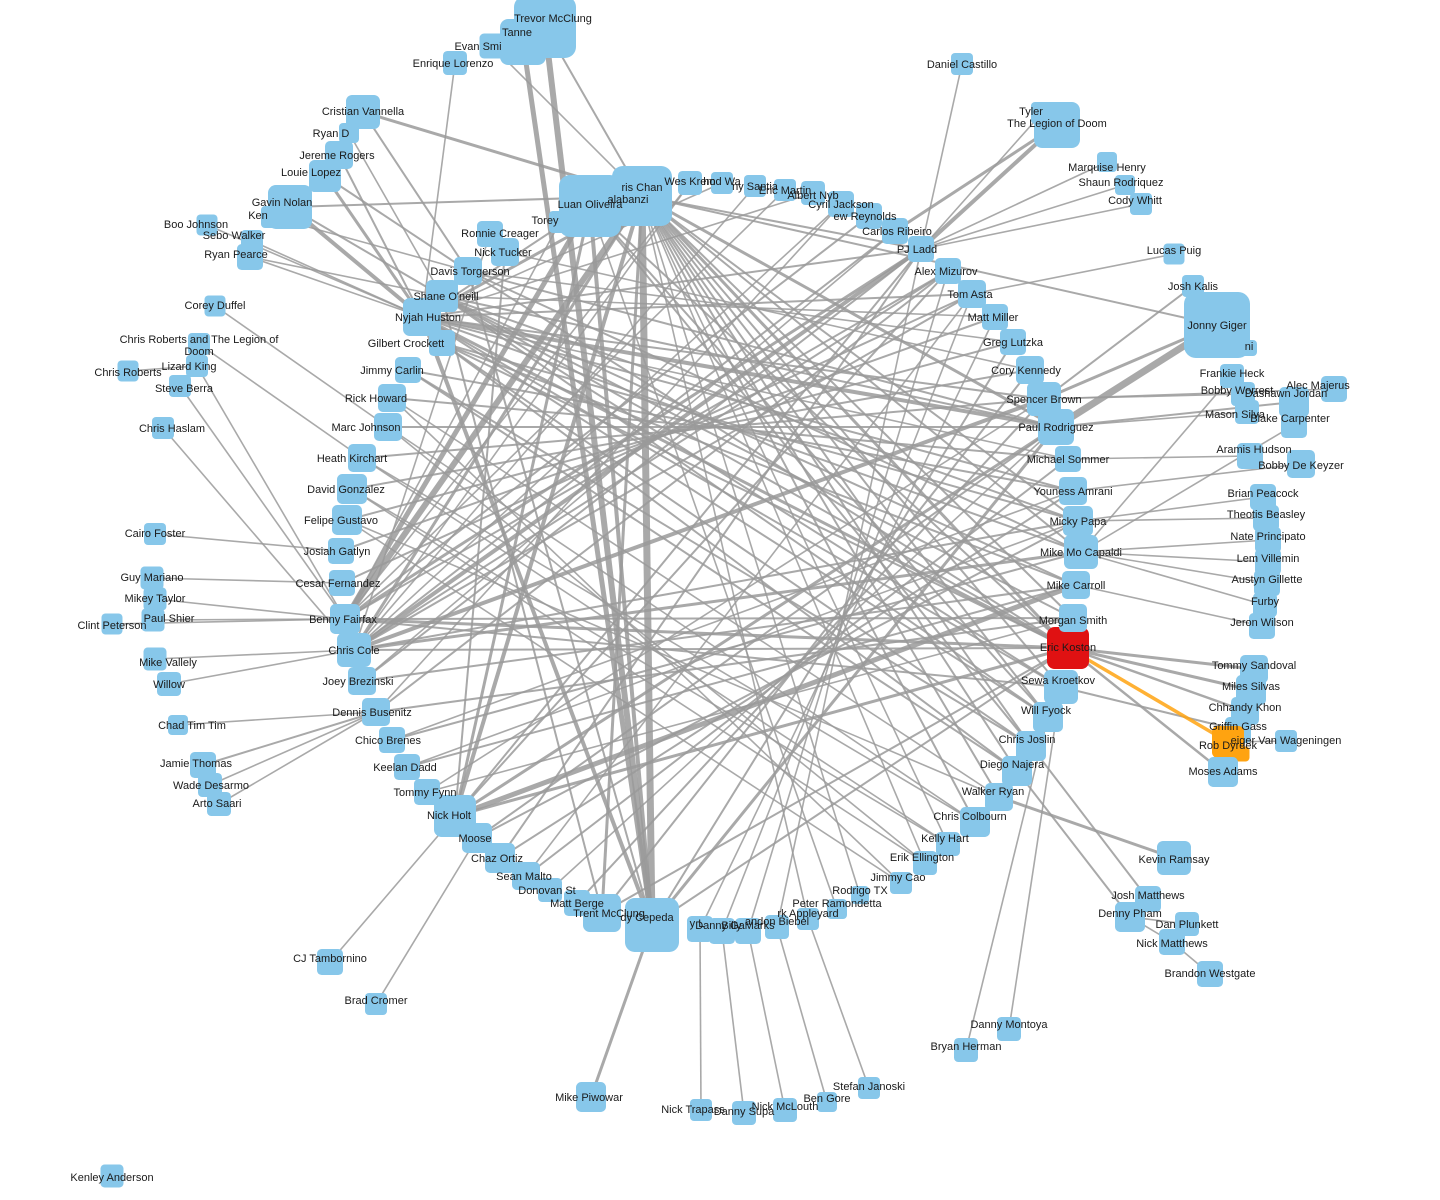 This screenshot has width=1440, height=1200. What do you see at coordinates (975, 822) in the screenshot?
I see `node-colbourn` at bounding box center [975, 822].